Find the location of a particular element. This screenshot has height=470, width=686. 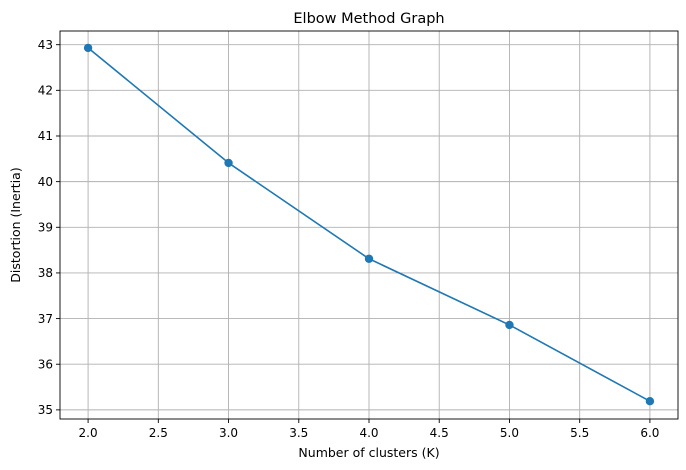

y-tick-label: 35 is located at coordinates (45, 410).